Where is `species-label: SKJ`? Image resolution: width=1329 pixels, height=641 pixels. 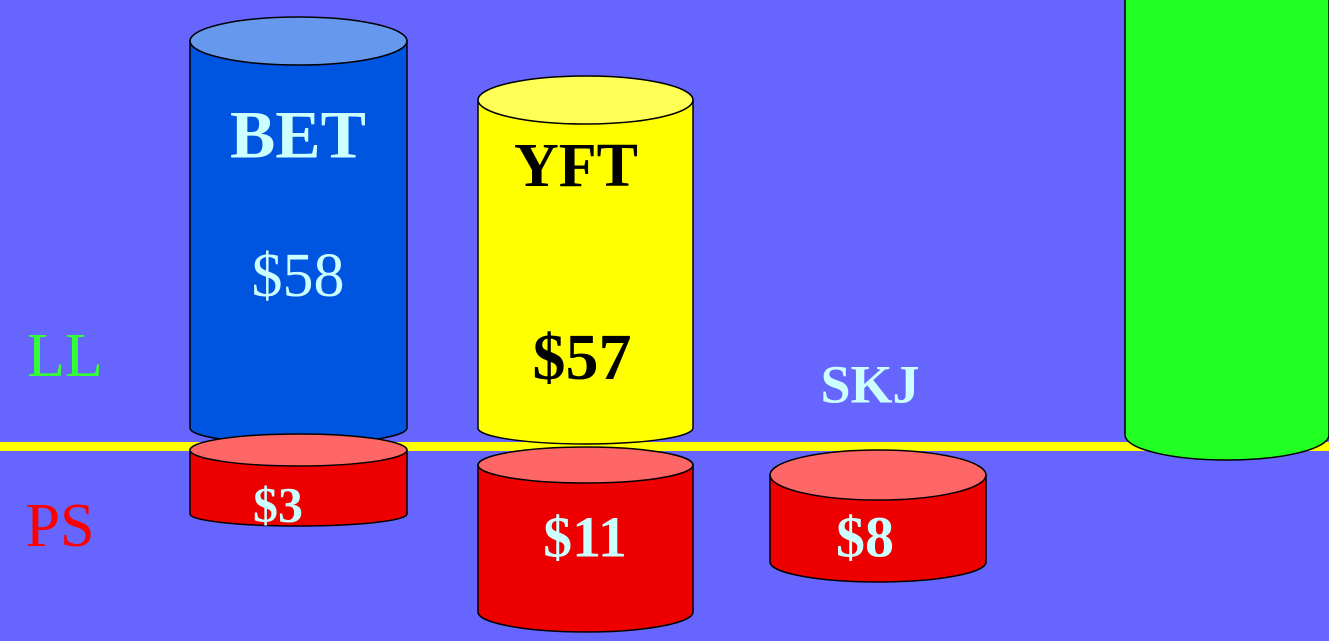 species-label: SKJ is located at coordinates (869, 384).